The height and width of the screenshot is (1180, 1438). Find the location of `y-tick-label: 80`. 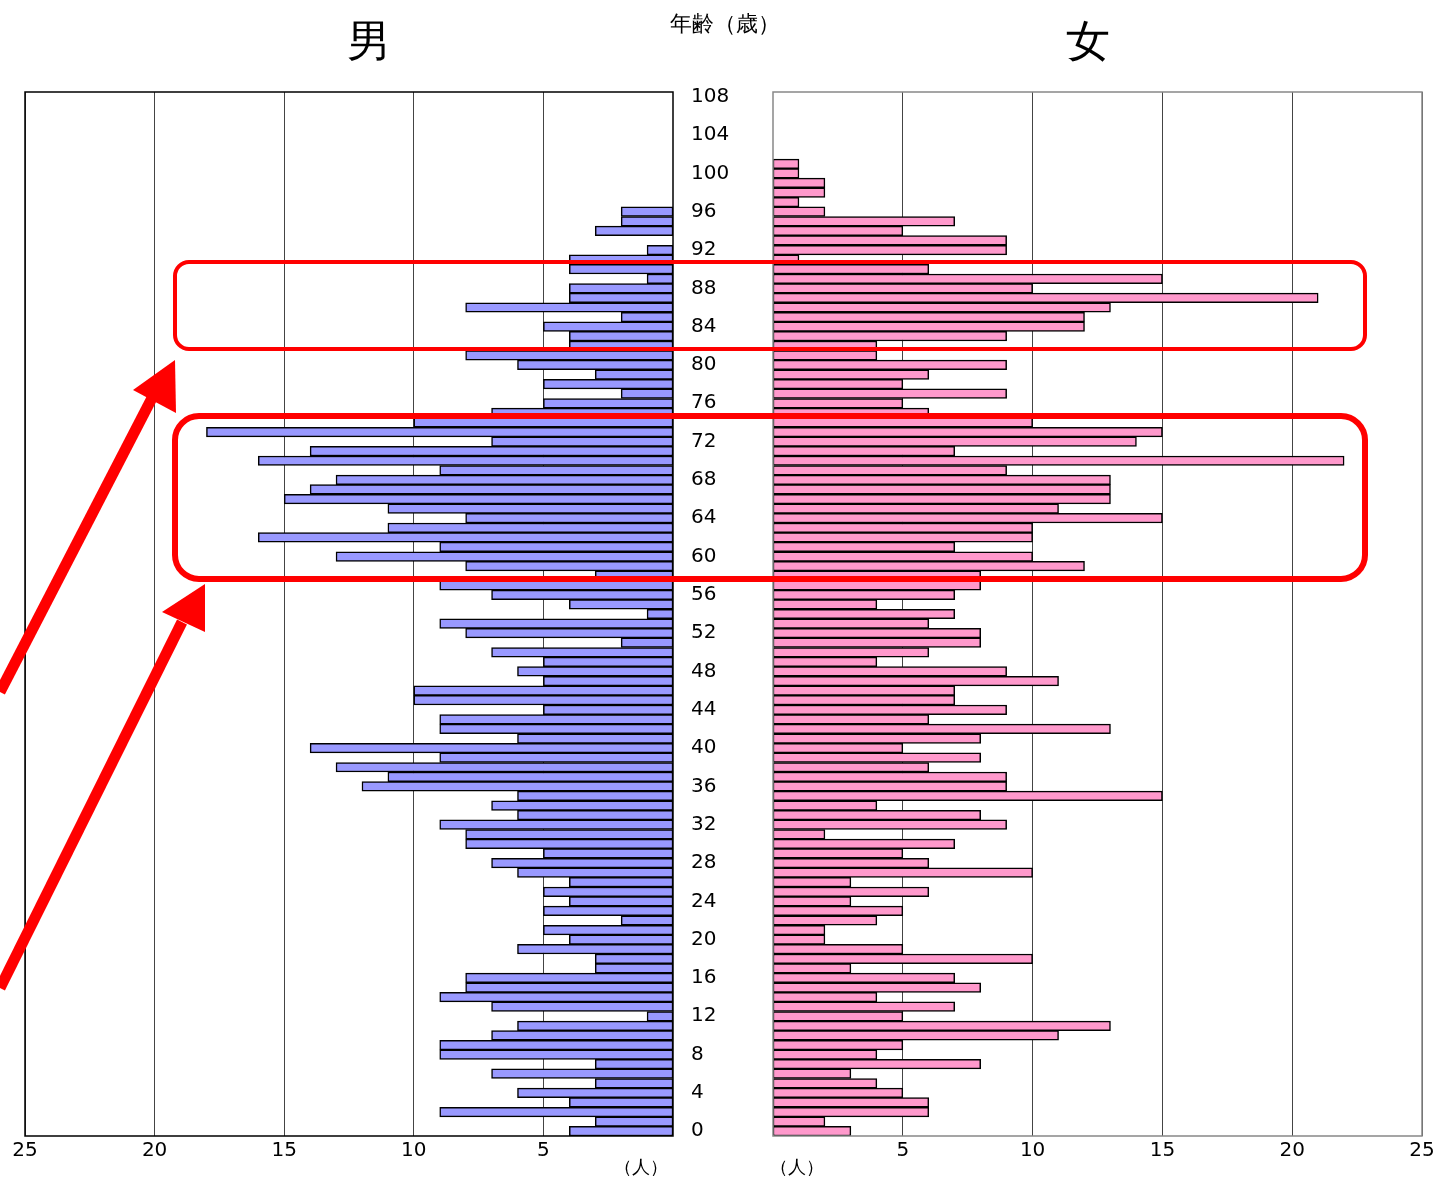

y-tick-label: 80 is located at coordinates (704, 363).